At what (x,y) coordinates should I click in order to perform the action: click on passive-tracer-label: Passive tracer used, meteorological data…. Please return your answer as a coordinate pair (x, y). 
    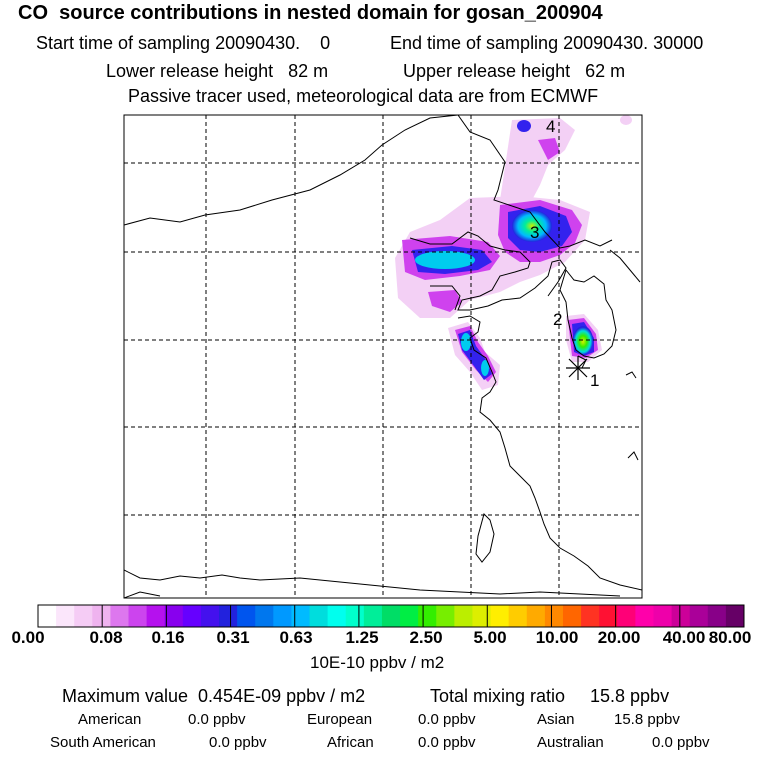
    Looking at the image, I should click on (363, 96).